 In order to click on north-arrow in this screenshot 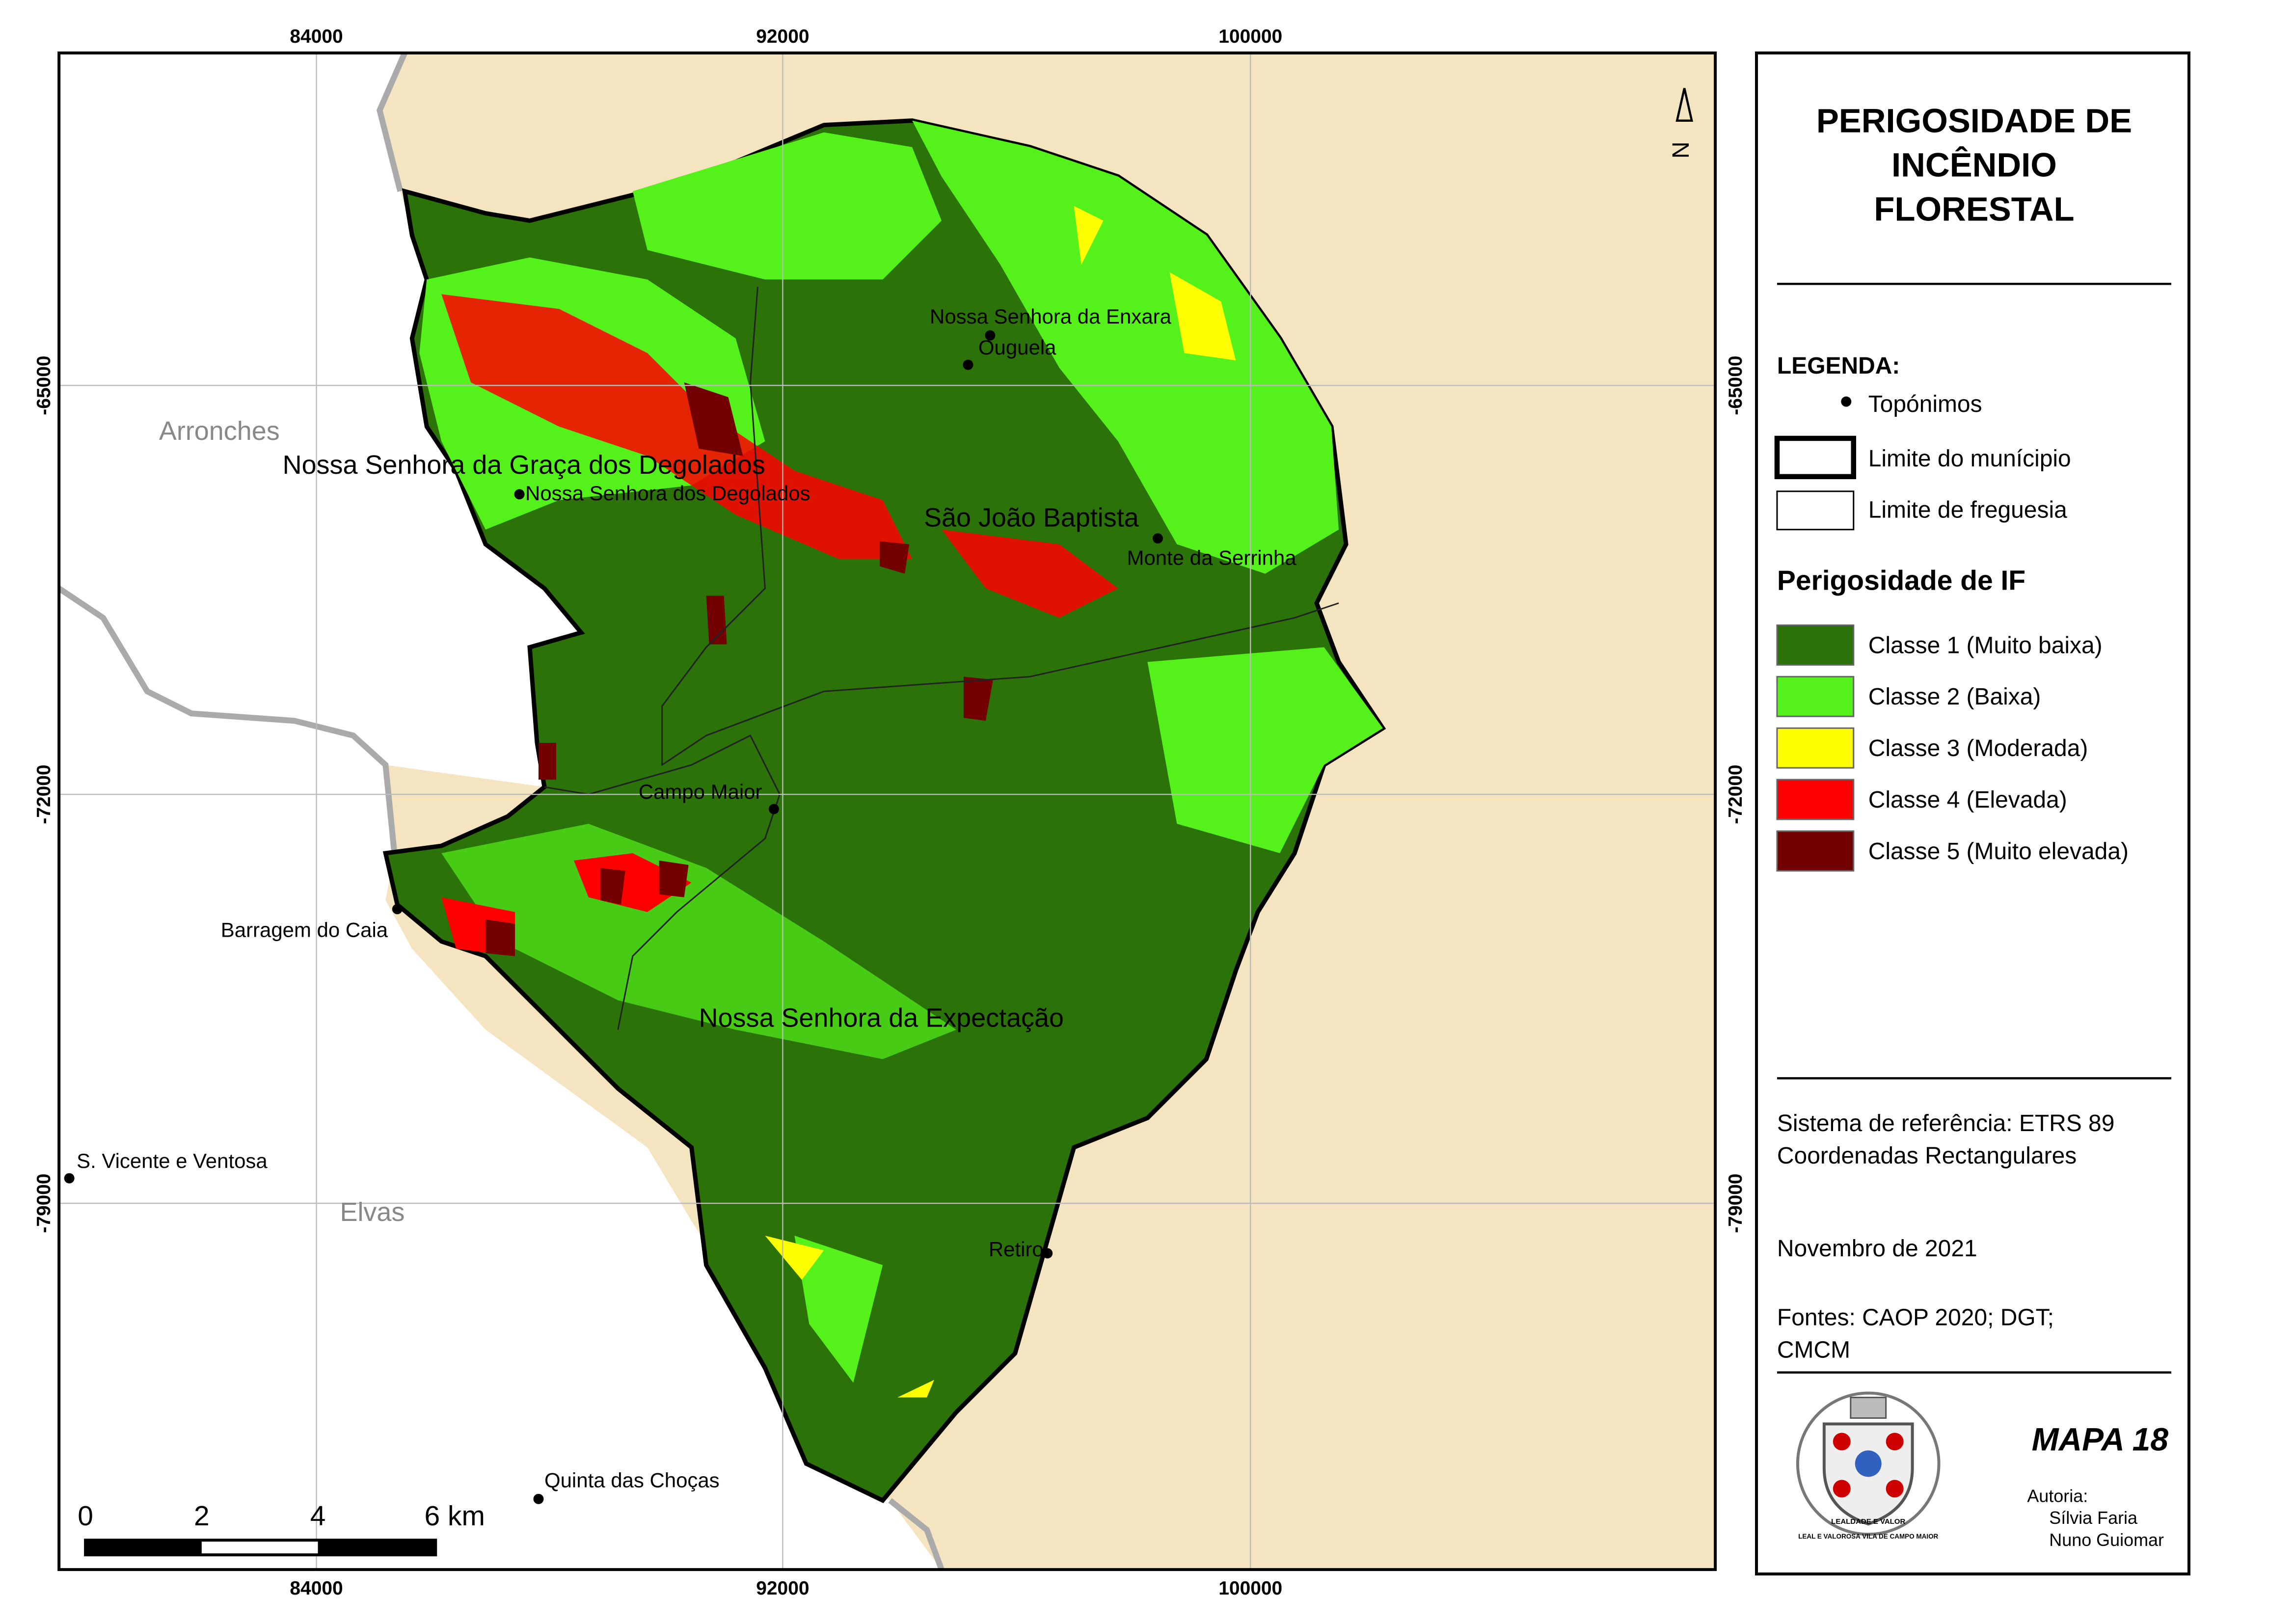, I will do `click(1684, 105)`.